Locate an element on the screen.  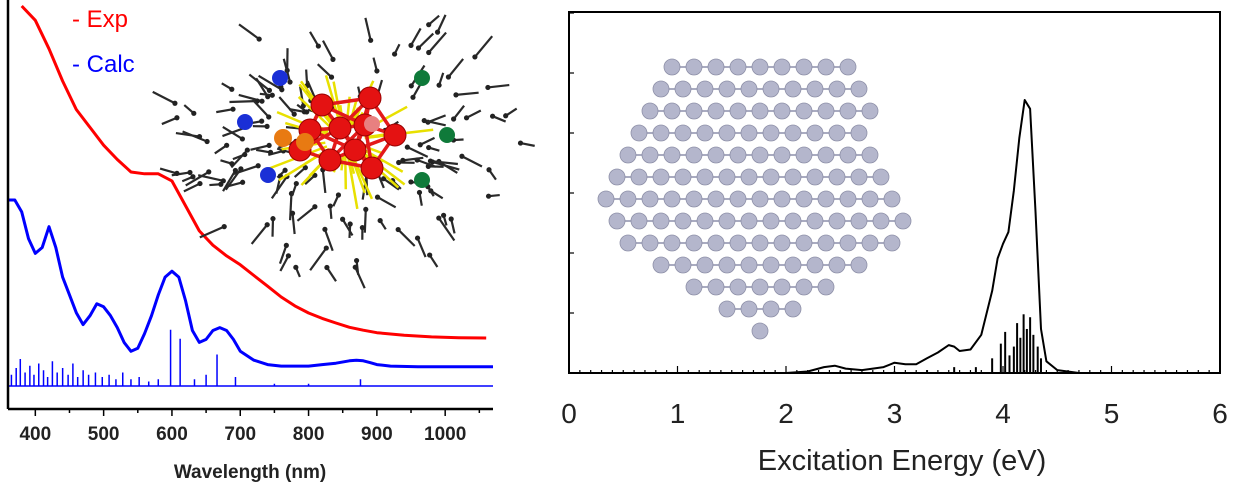
right-x-tick-label: 1 is located at coordinates (678, 413).